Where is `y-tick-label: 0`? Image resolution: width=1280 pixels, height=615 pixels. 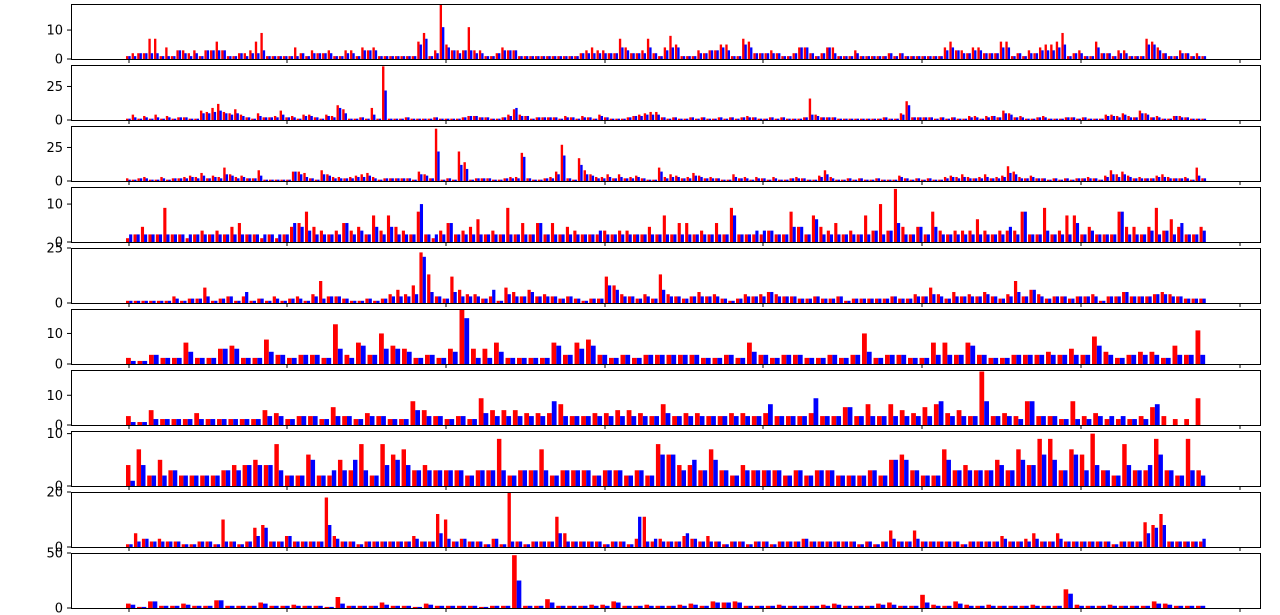 y-tick-label: 0 is located at coordinates (59, 243).